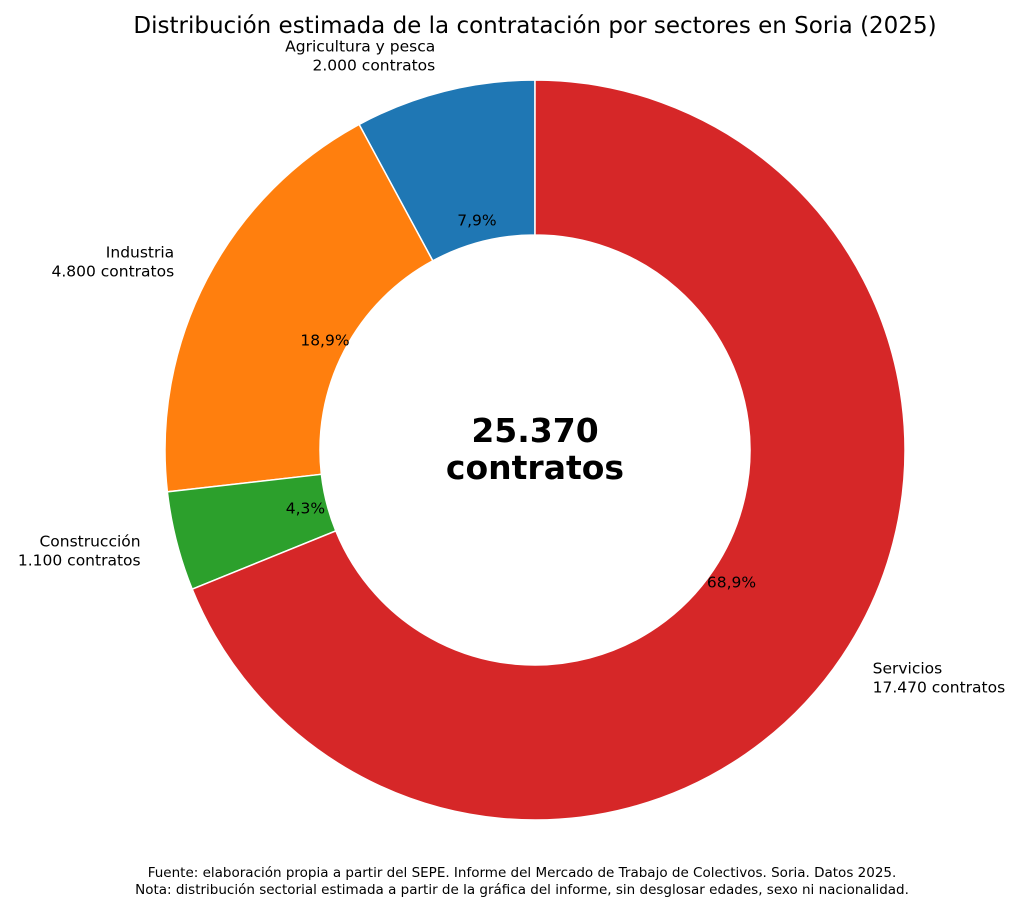  I want to click on slice-label-construccion: Construcción 1.100 contratos, so click(79, 551).